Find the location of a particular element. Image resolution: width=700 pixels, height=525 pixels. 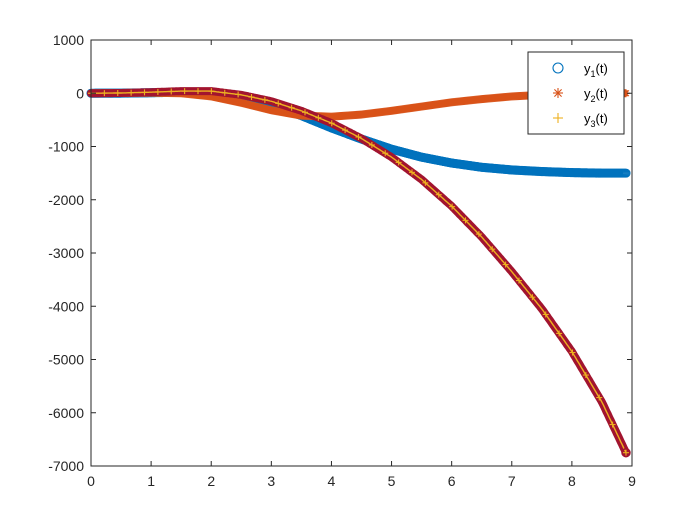

legend-marker-2-stroke-d2 is located at coordinates (558, 93).